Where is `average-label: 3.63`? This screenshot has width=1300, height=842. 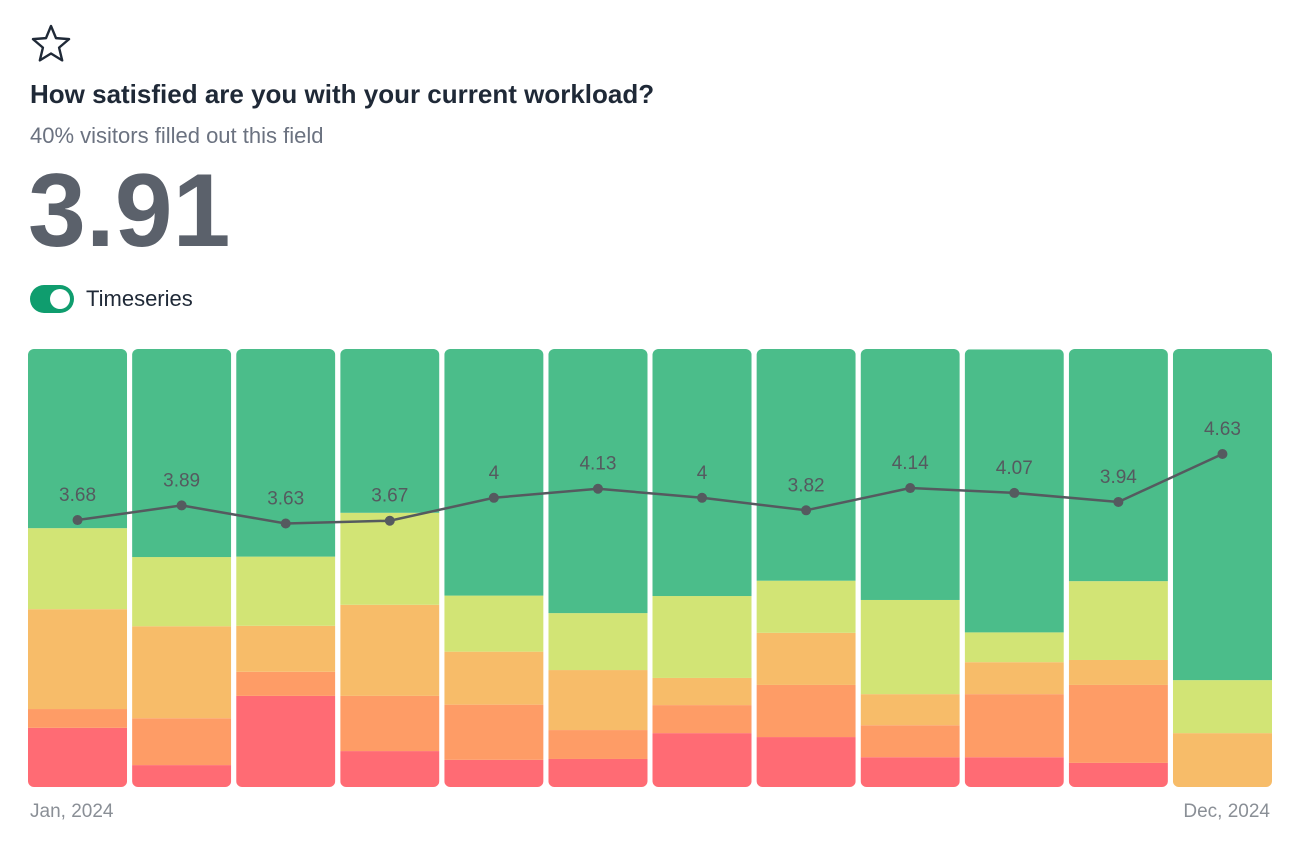 average-label: 3.63 is located at coordinates (285, 499).